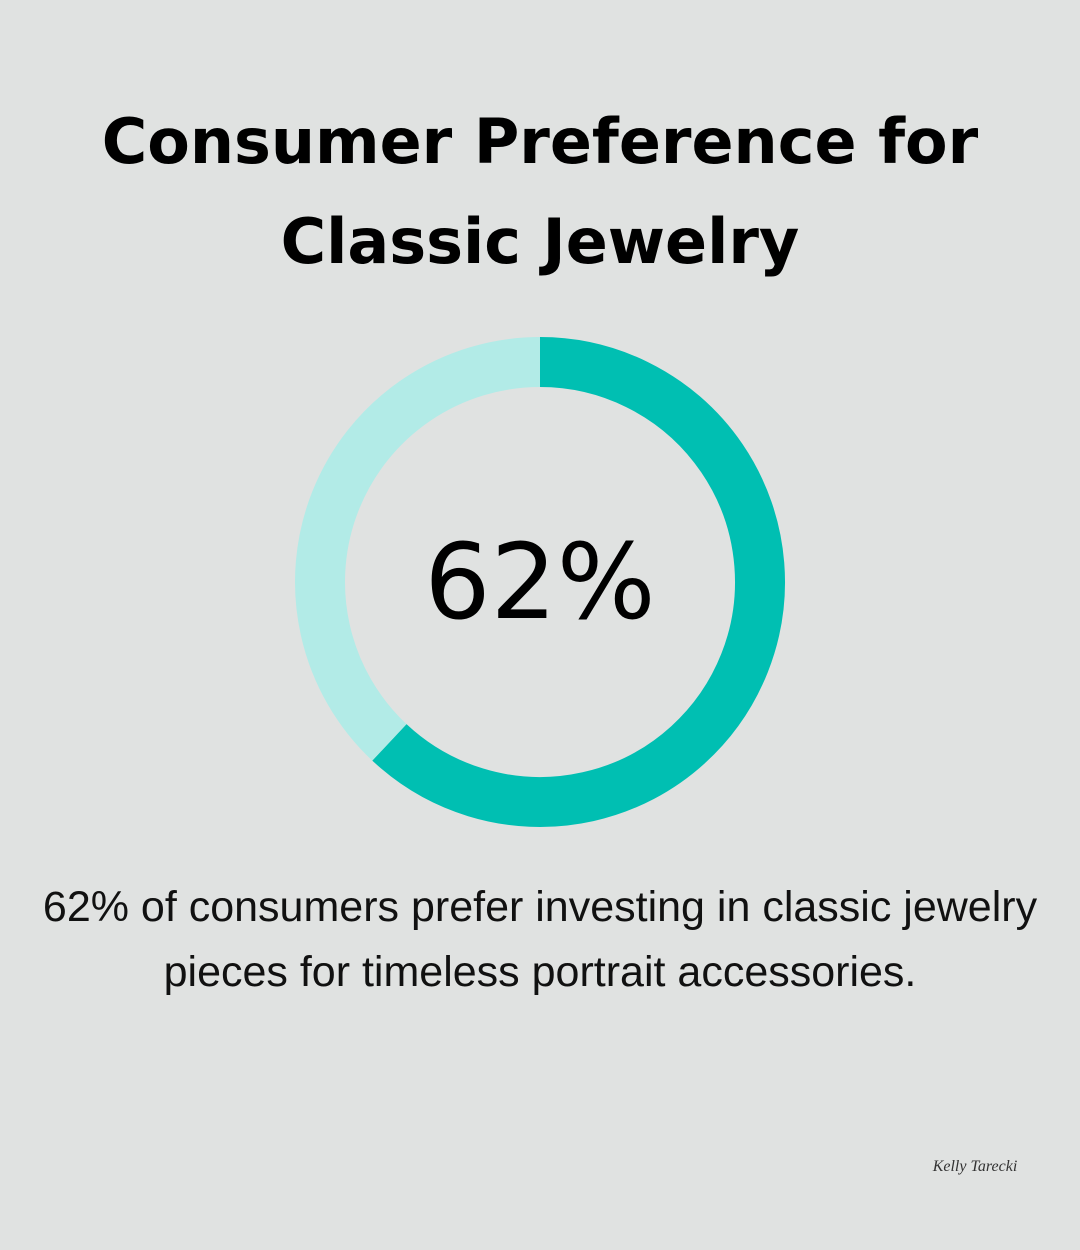 Image resolution: width=1080 pixels, height=1250 pixels. Describe the element at coordinates (975, 1166) in the screenshot. I see `logo: Kelly Tarecki` at that location.